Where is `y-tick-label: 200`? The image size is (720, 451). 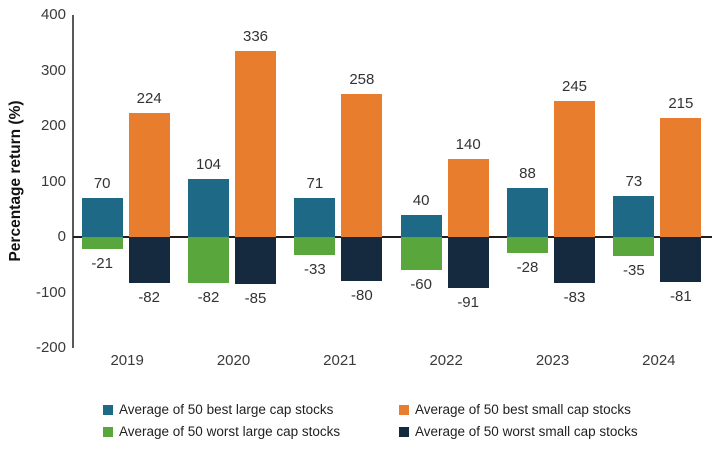 y-tick-label: 200 is located at coordinates (53, 125).